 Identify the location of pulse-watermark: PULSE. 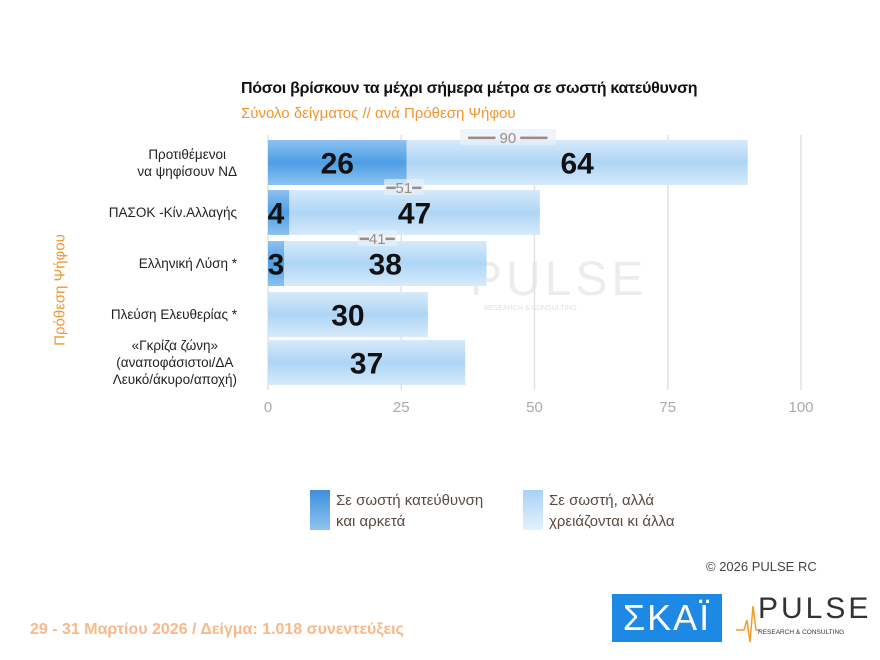
(559, 279).